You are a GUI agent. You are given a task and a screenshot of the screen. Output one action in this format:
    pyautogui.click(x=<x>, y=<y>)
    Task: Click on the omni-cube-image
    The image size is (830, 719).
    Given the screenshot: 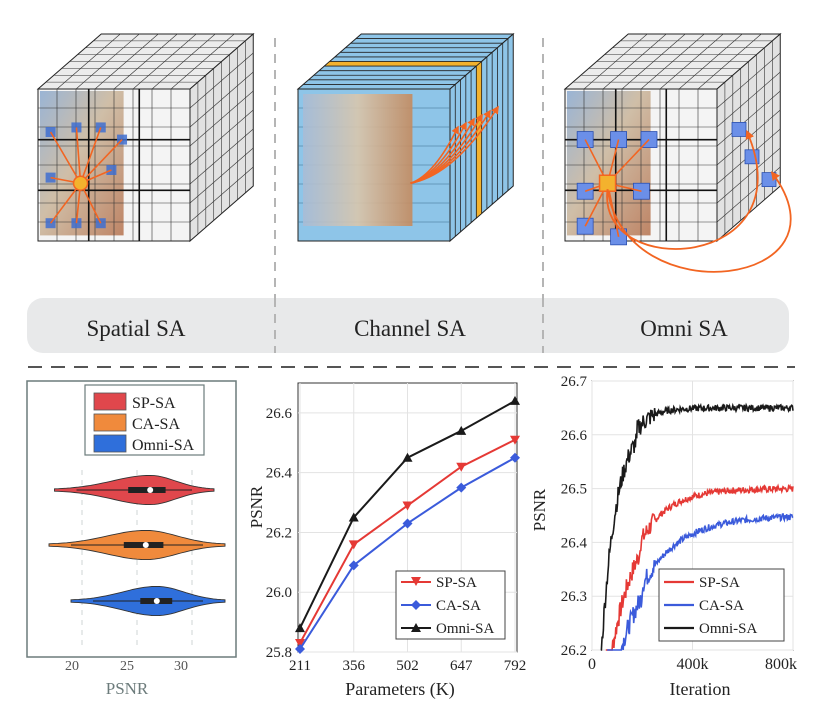 What is the action you would take?
    pyautogui.click(x=609, y=163)
    